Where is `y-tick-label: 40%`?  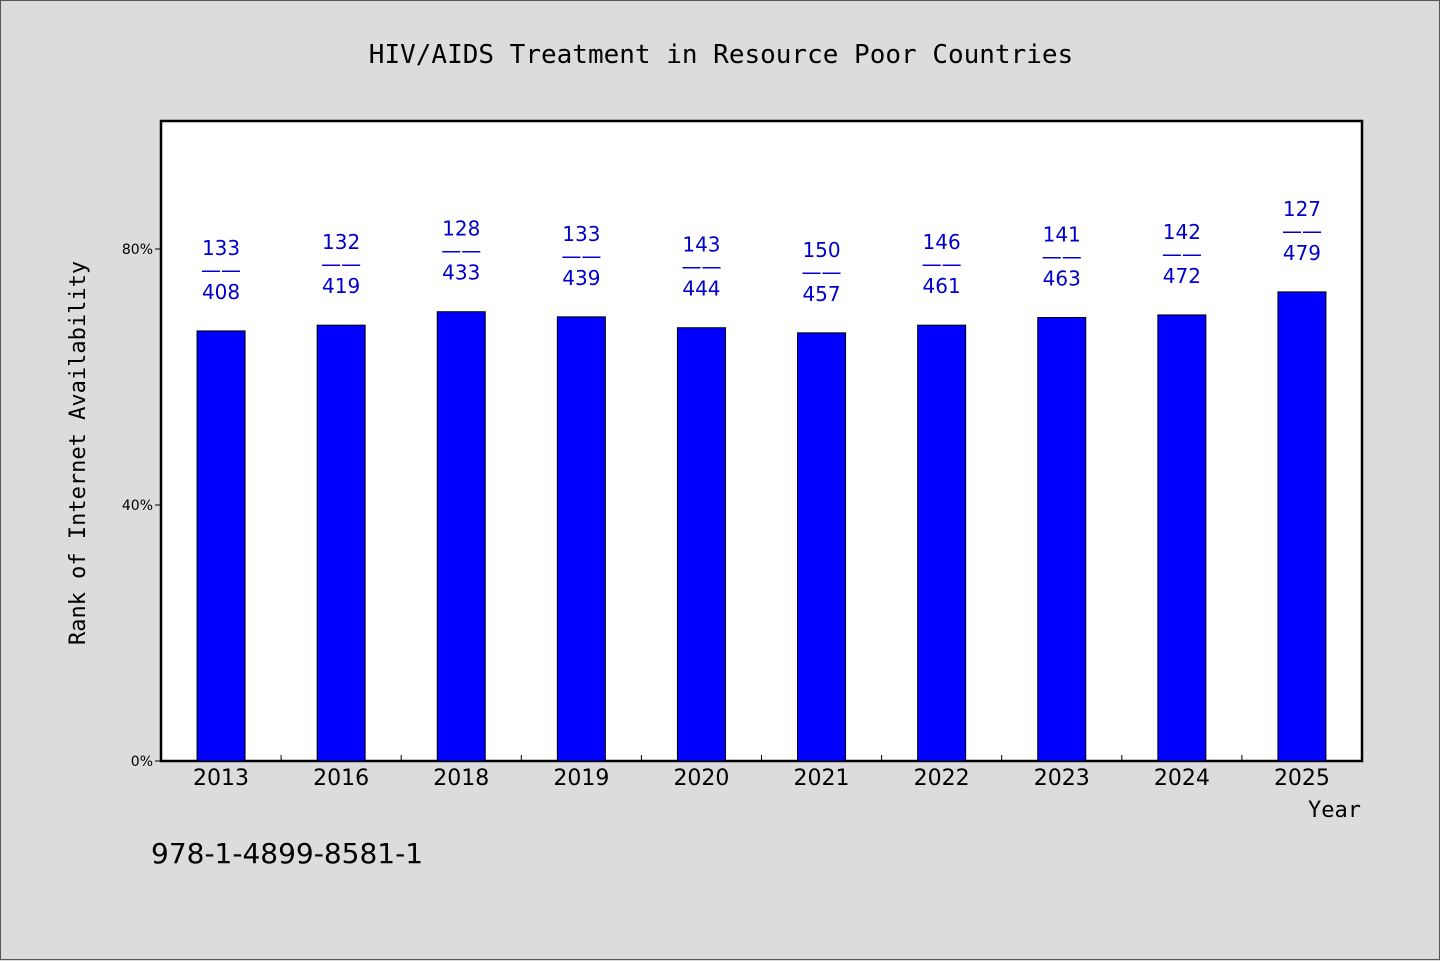 y-tick-label: 40% is located at coordinates (137, 506).